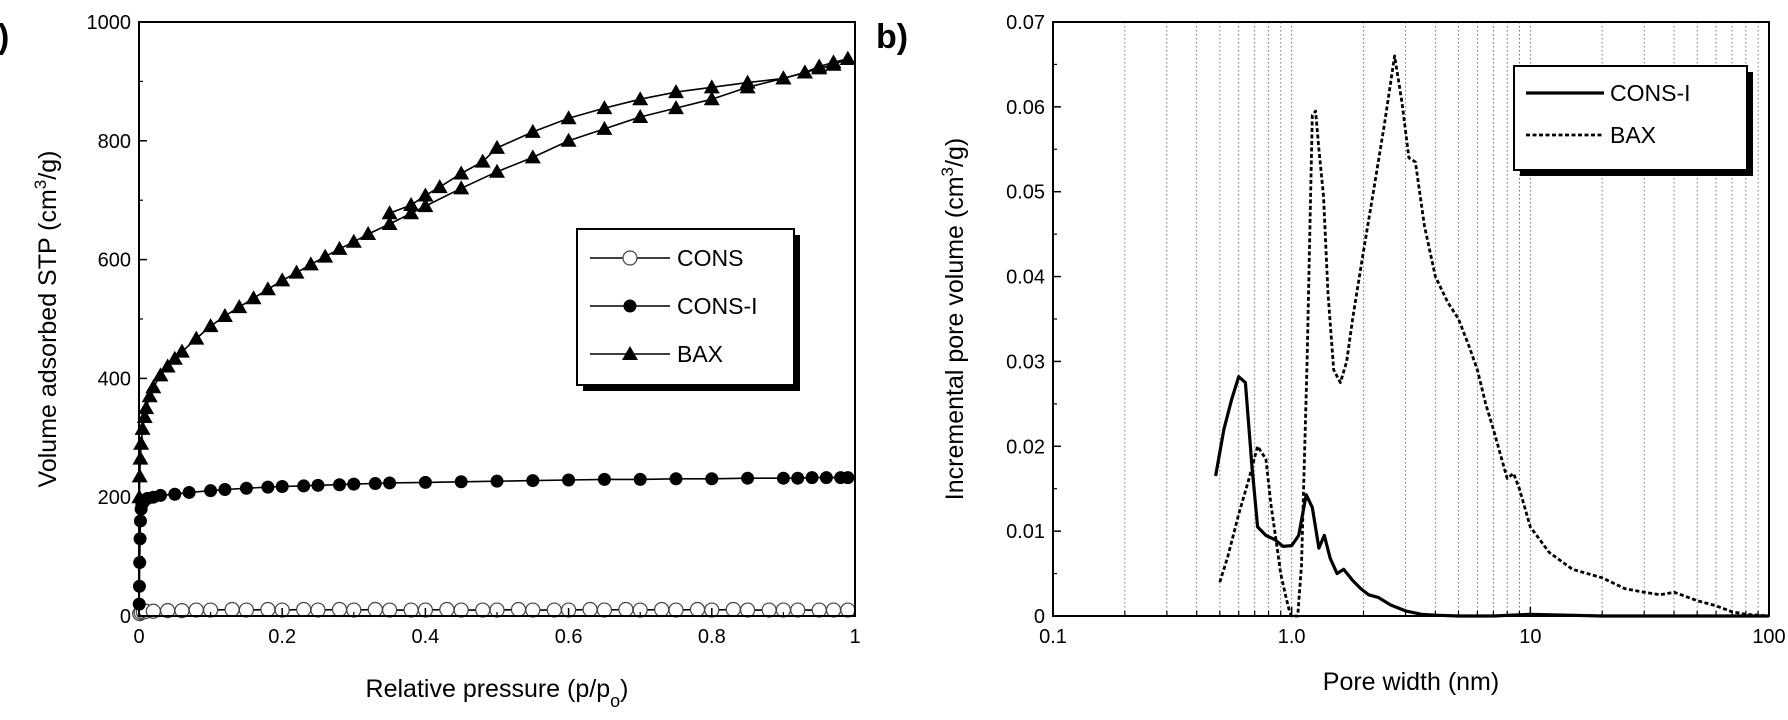  Describe the element at coordinates (892, 37) in the screenshot. I see `panel-b-label: b)` at that location.